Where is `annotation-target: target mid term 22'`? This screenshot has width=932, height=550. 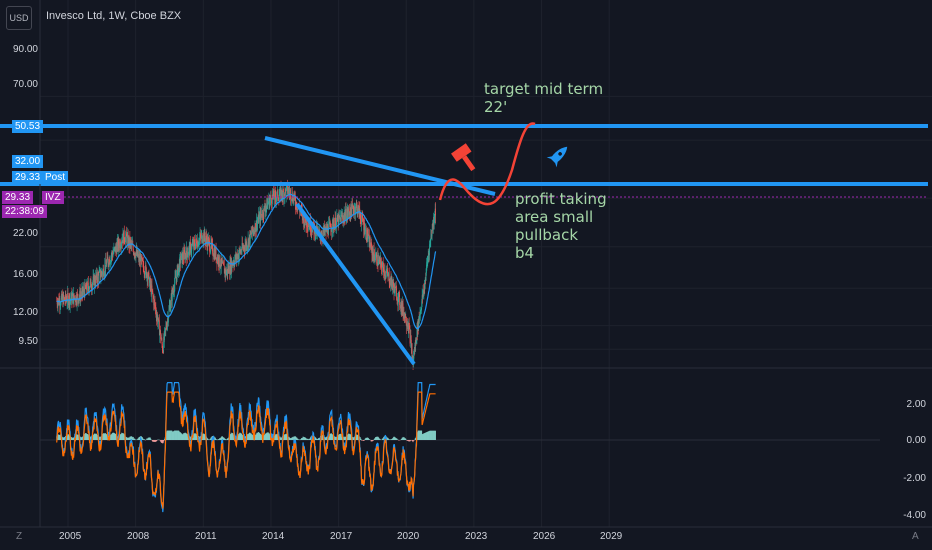 annotation-target: target mid term 22' is located at coordinates (544, 98).